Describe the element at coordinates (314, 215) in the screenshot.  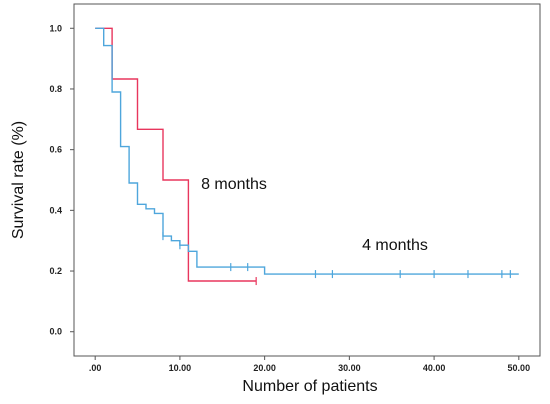
I see `annotation-layer: 8 months 4 months` at that location.